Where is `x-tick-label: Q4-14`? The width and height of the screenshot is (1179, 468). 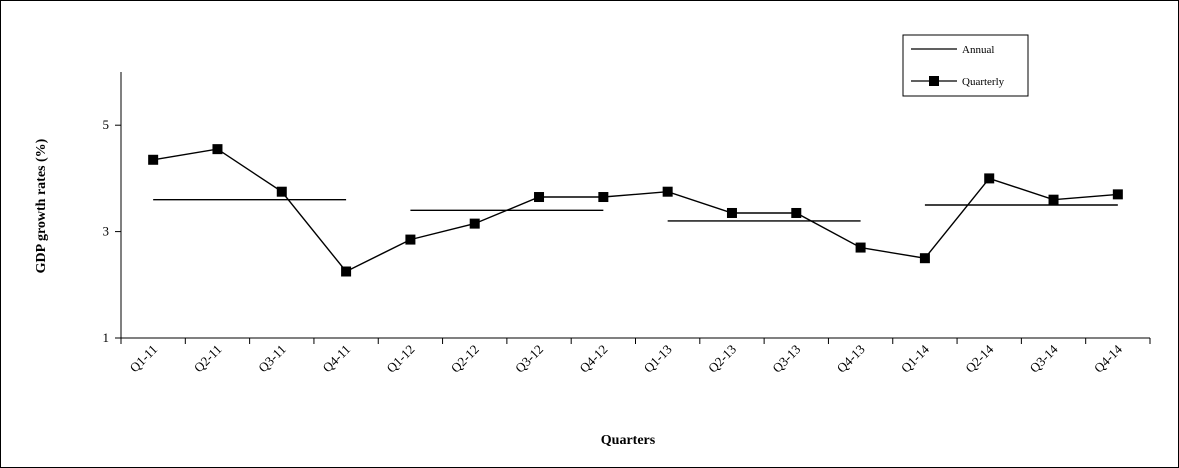 x-tick-label: Q4-14 is located at coordinates (1108, 358).